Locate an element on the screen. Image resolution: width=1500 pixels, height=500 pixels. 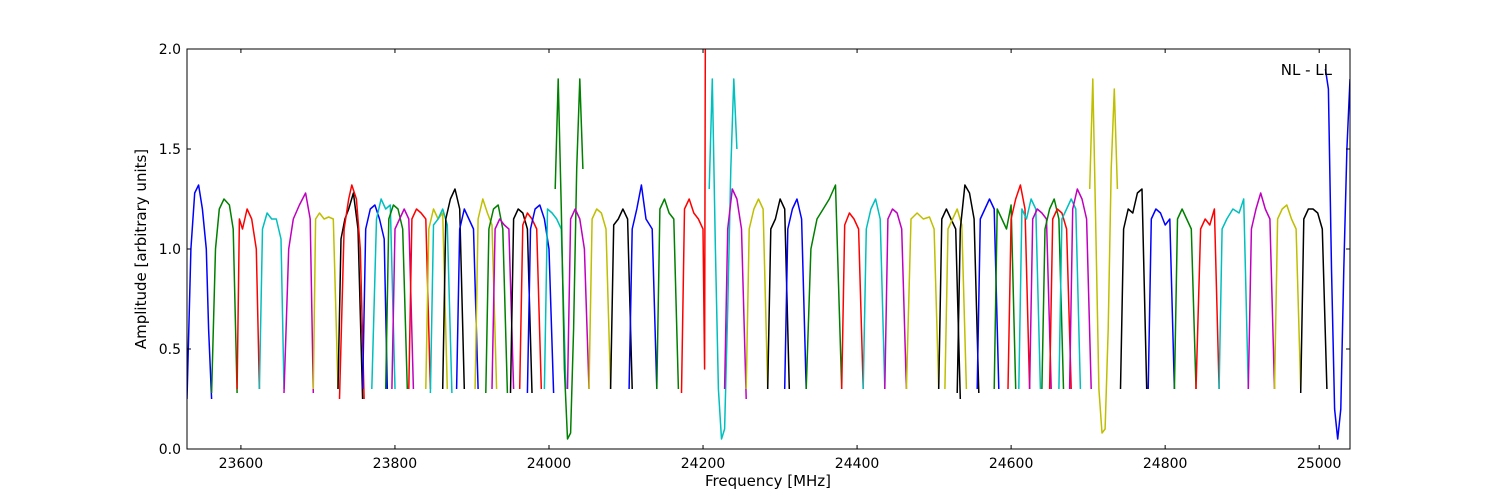
x-tick-label: 24800 is located at coordinates (1165, 464).